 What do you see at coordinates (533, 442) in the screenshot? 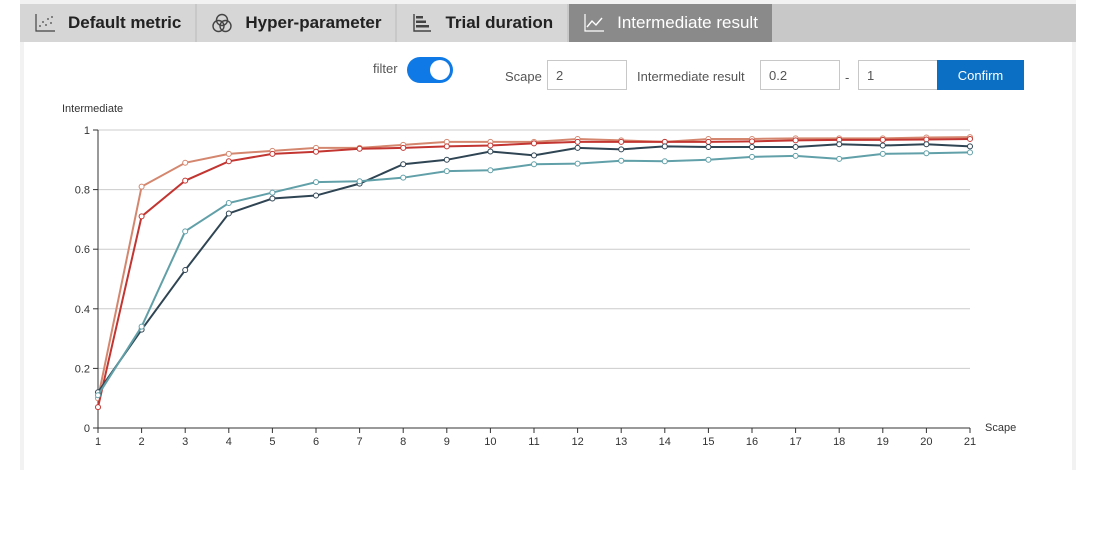
I see `x-tick-label: 11` at bounding box center [533, 442].